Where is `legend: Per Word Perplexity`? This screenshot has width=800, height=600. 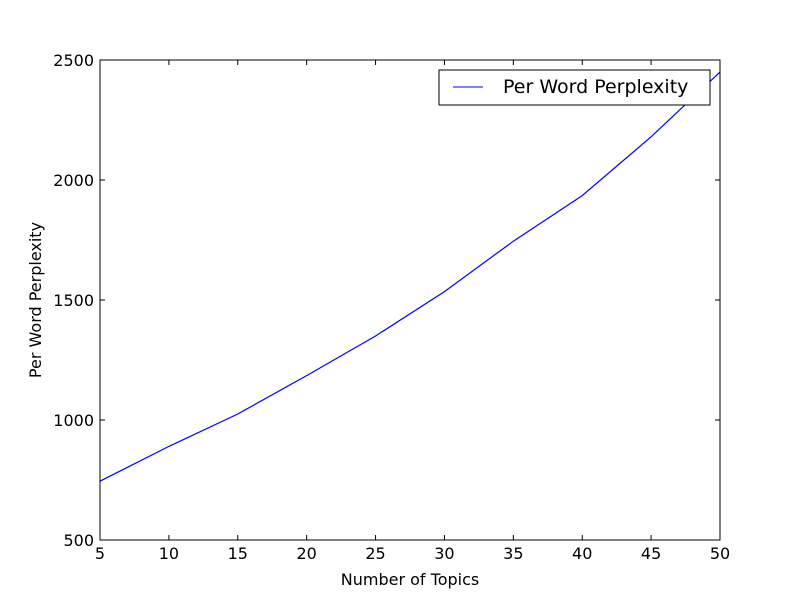 legend: Per Word Perplexity is located at coordinates (574, 87).